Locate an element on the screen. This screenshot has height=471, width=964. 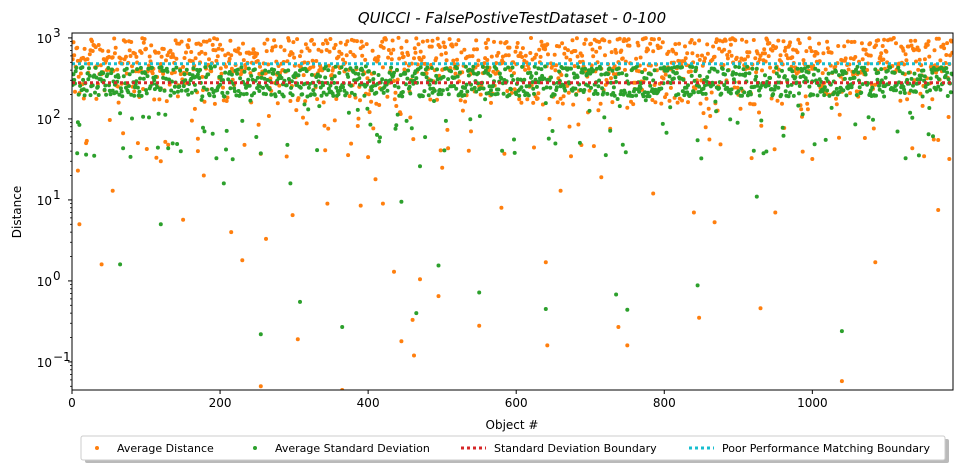
y-tick-exponent: 2 is located at coordinates (57, 114).